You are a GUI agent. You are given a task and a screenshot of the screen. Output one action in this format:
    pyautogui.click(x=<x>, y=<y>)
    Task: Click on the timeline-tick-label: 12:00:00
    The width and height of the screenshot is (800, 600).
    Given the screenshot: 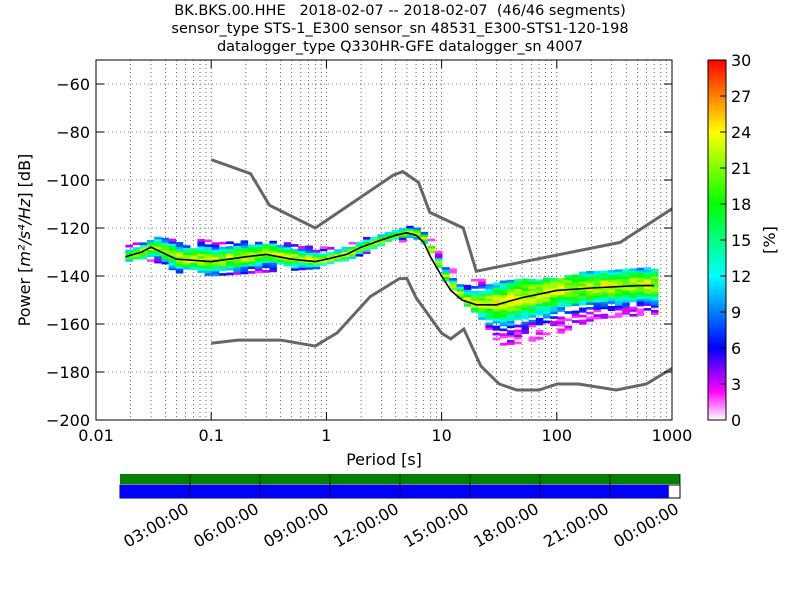 What is the action you would take?
    pyautogui.click(x=366, y=525)
    